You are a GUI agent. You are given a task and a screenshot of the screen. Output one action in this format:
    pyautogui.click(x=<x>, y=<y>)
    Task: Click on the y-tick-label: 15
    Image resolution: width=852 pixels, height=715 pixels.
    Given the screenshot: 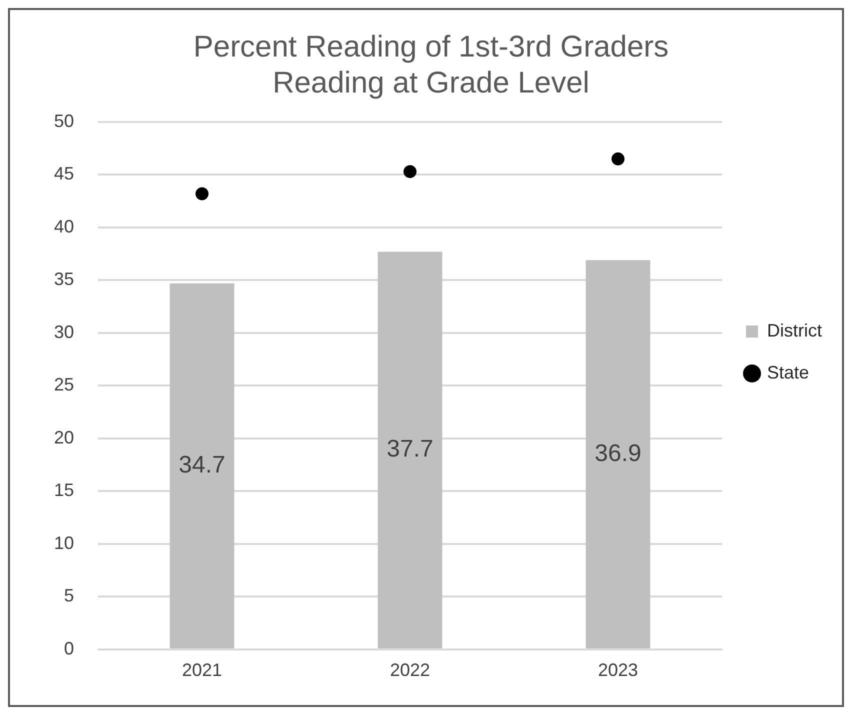 What is the action you would take?
    pyautogui.click(x=64, y=490)
    